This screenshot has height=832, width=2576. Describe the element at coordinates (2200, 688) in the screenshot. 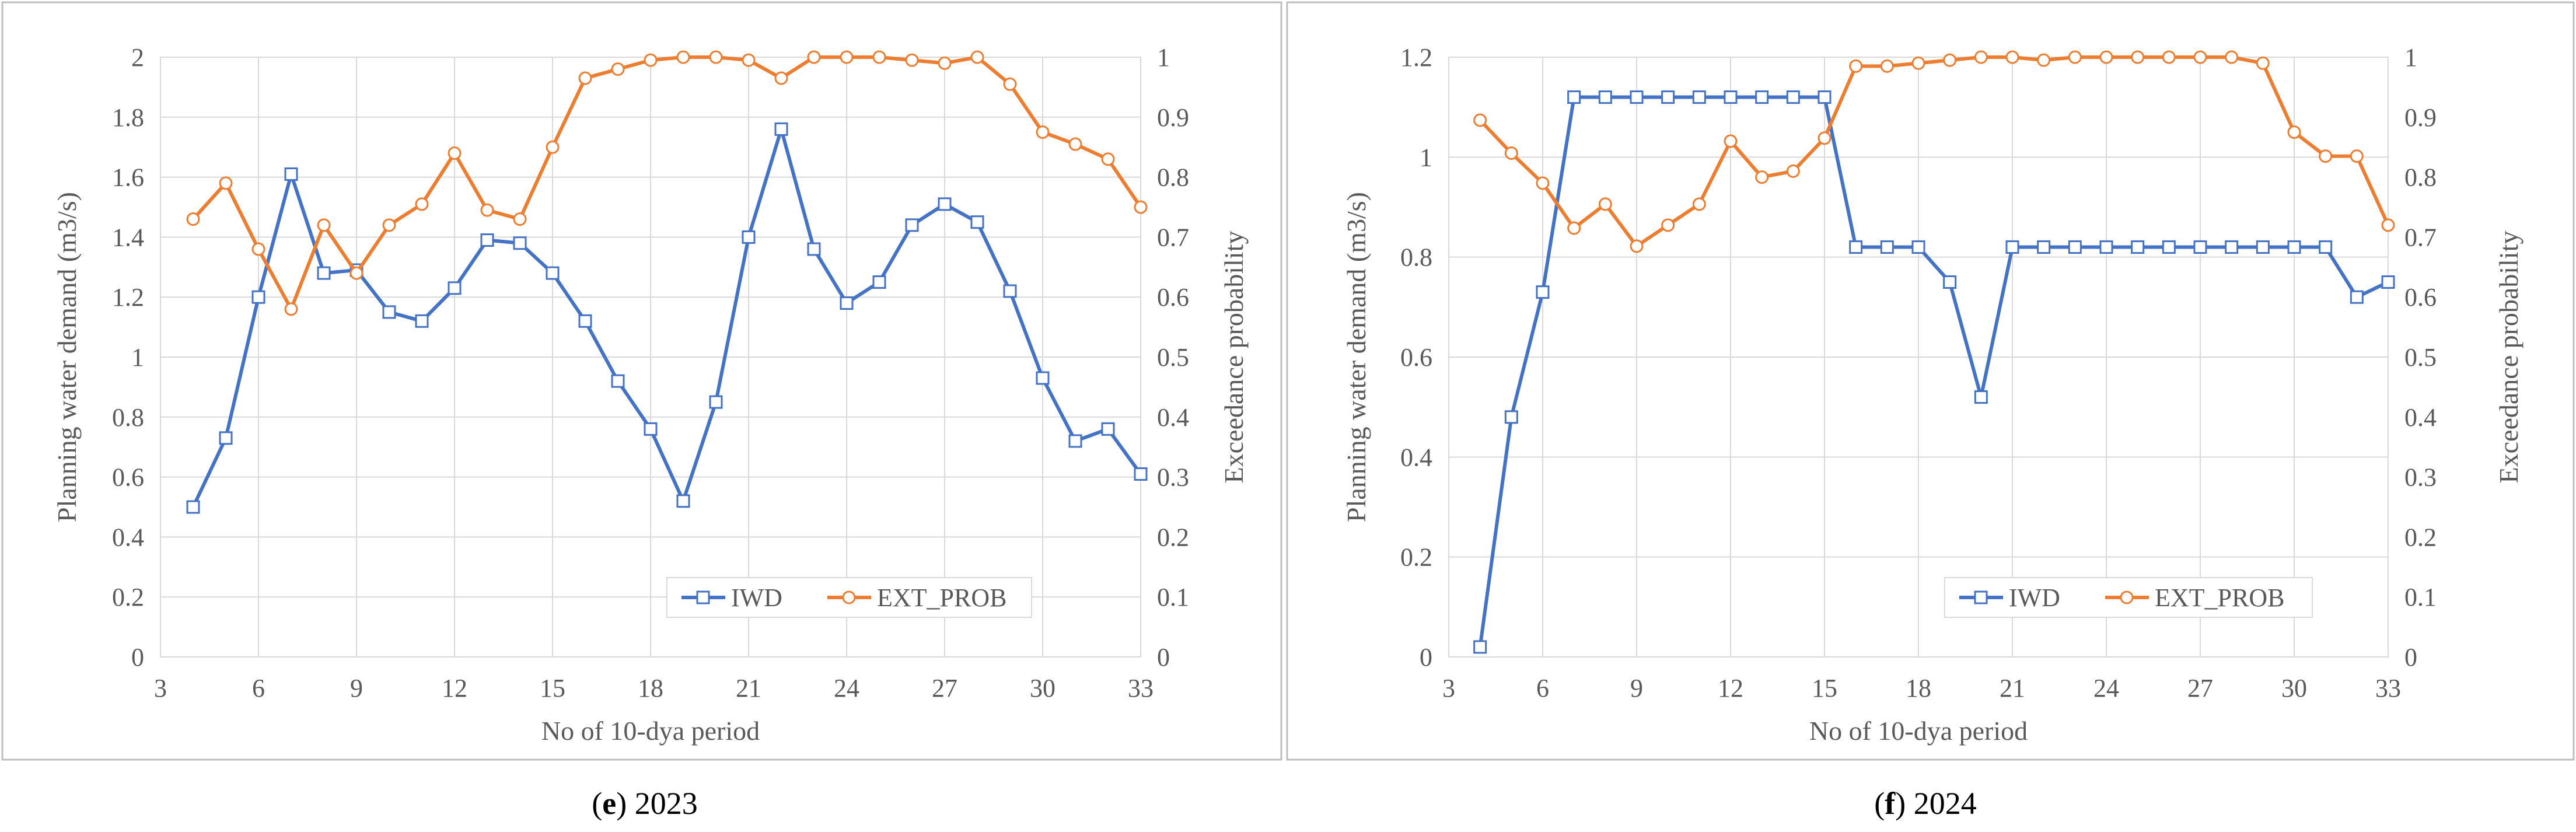

I see `panel-f-x-tick-label: 27` at that location.